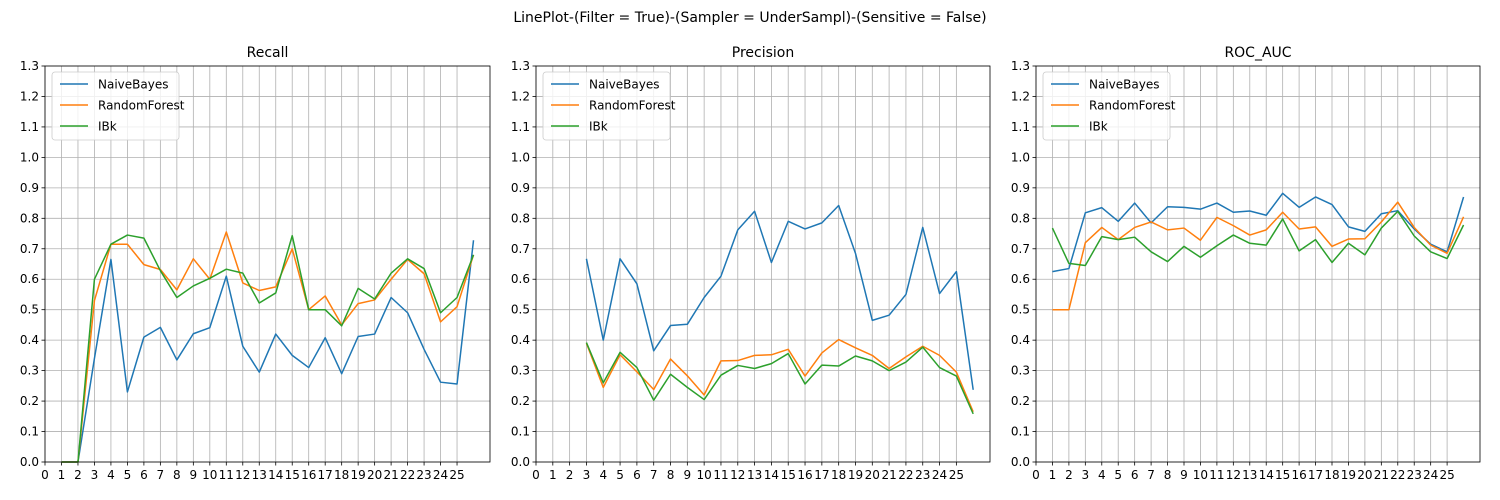 This screenshot has height=500, width=1500. What do you see at coordinates (855, 475) in the screenshot?
I see `x-tick-label: 19` at bounding box center [855, 475].